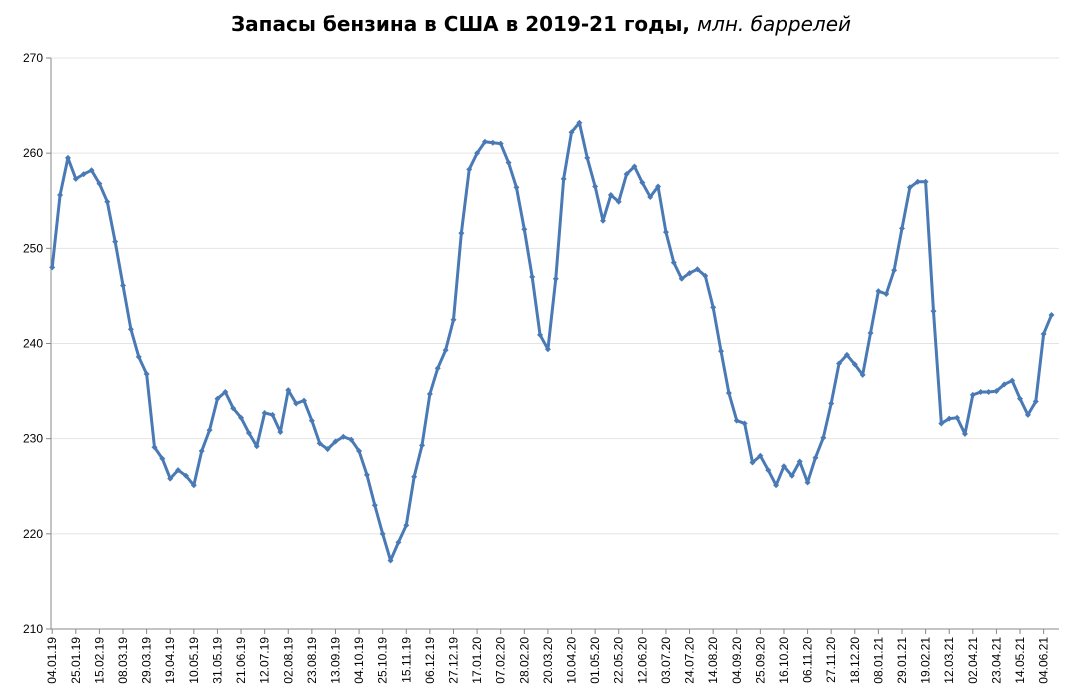  Describe the element at coordinates (973, 660) in the screenshot. I see `x-tick-label: 02.04.21` at that location.